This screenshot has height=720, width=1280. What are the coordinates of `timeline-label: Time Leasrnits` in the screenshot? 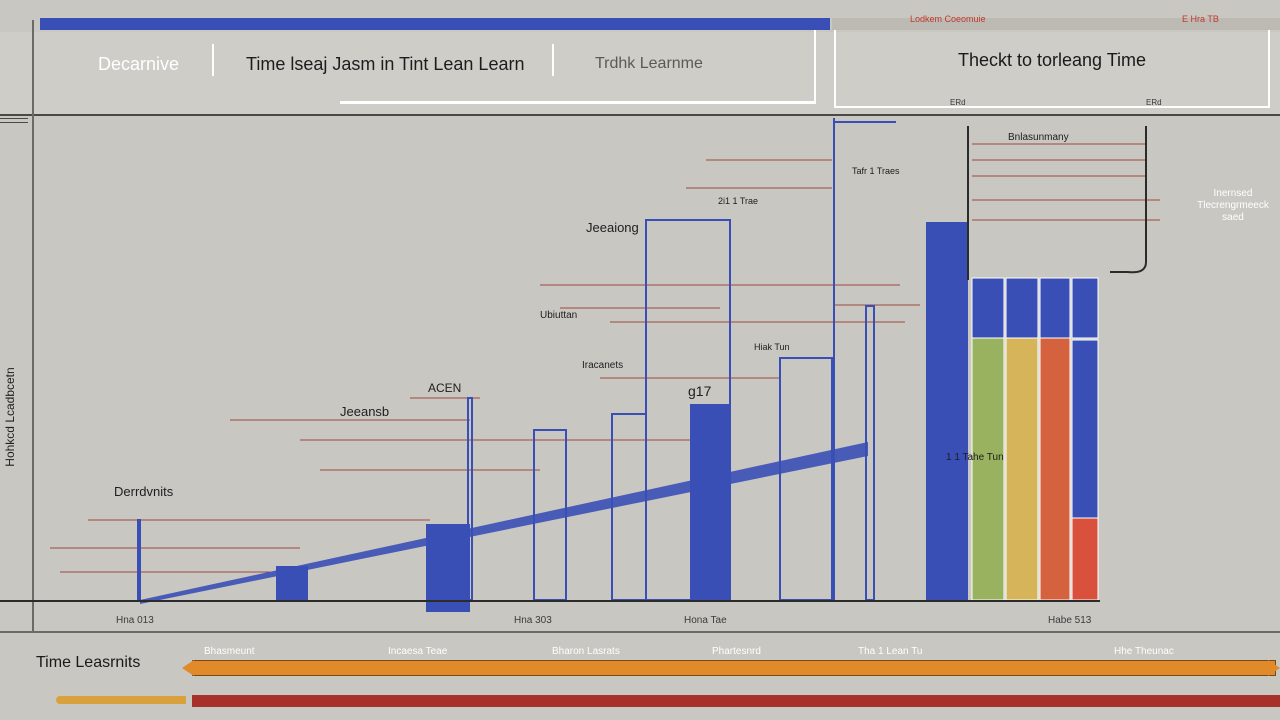 It's located at (88, 662).